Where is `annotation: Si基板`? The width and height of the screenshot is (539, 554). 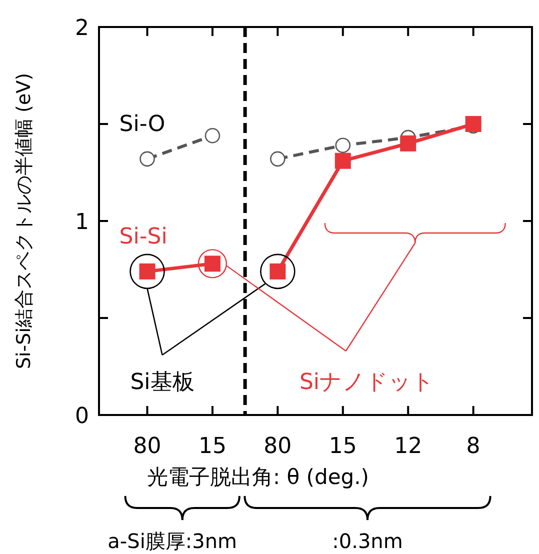
annotation: Si基板 is located at coordinates (162, 382).